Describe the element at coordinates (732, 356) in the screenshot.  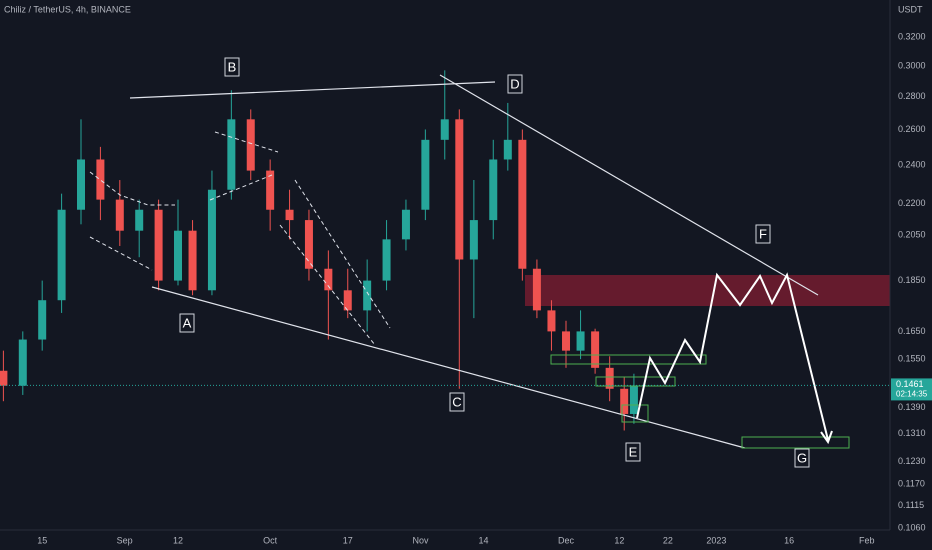
I see `projection-path` at that location.